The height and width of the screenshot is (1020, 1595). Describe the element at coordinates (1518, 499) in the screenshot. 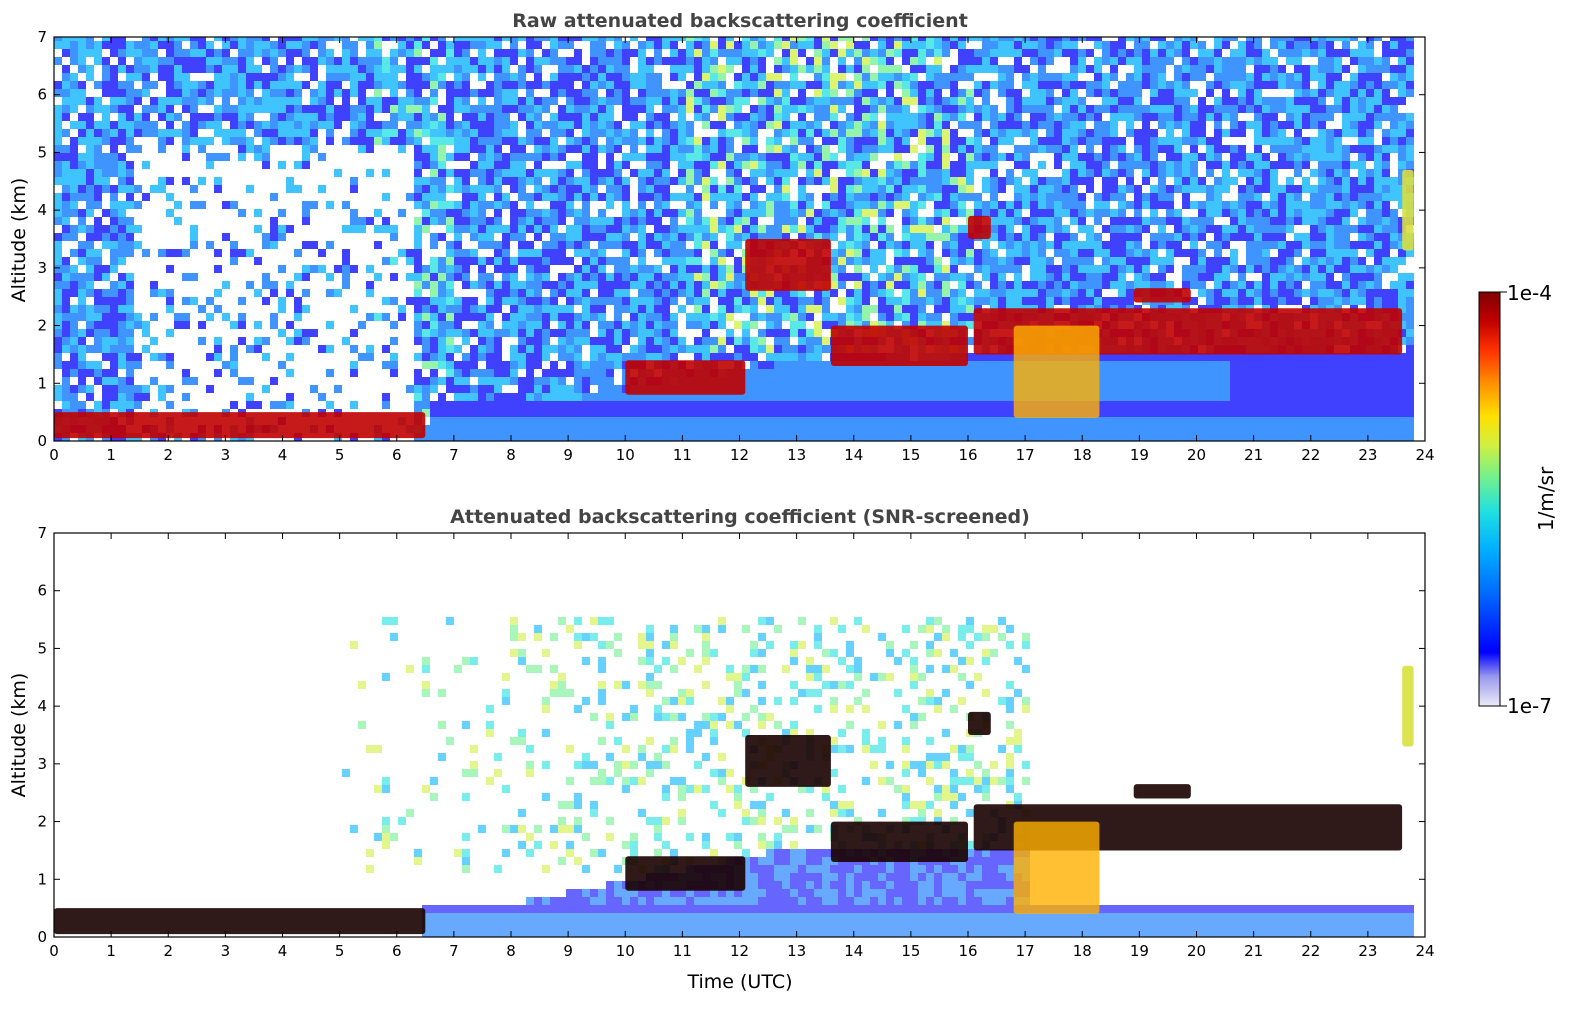

I see `colorbar: 1e-4 1e-7 1/m/sr` at that location.